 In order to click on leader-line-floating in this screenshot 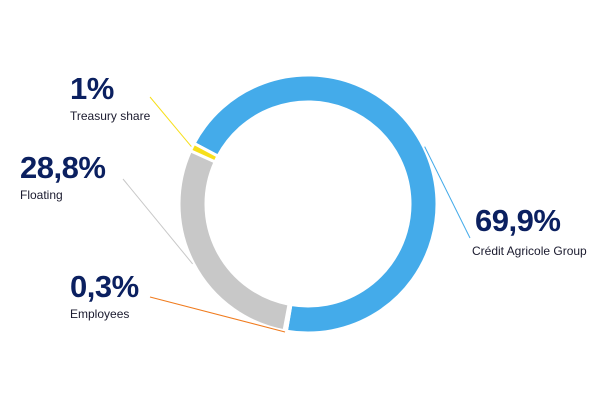, I will do `click(158, 221)`.